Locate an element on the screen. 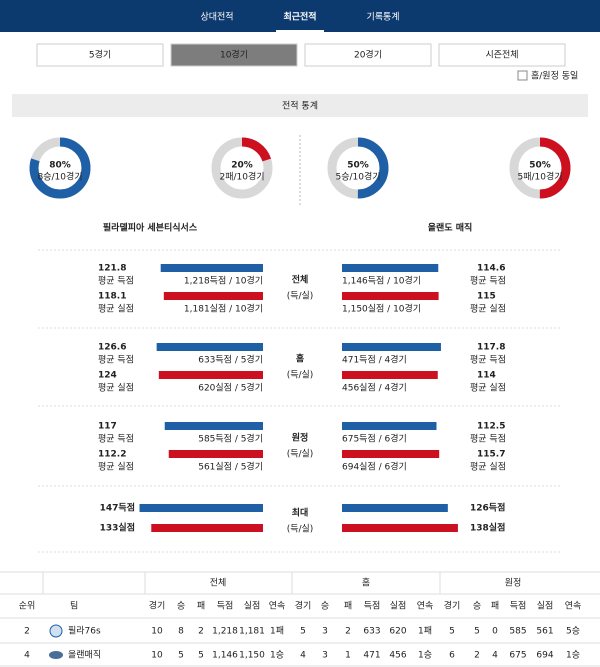  stat-detail: 1,146득점 / 10경기 is located at coordinates (381, 281).